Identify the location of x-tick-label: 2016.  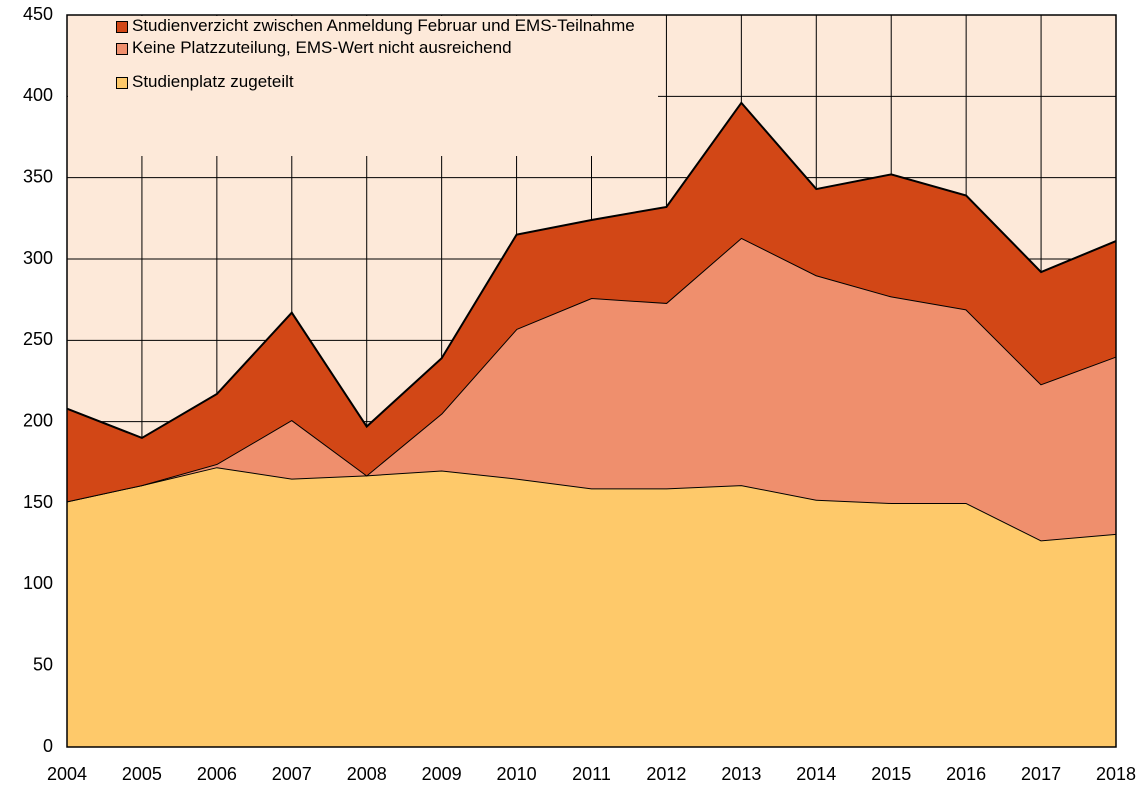
(966, 774).